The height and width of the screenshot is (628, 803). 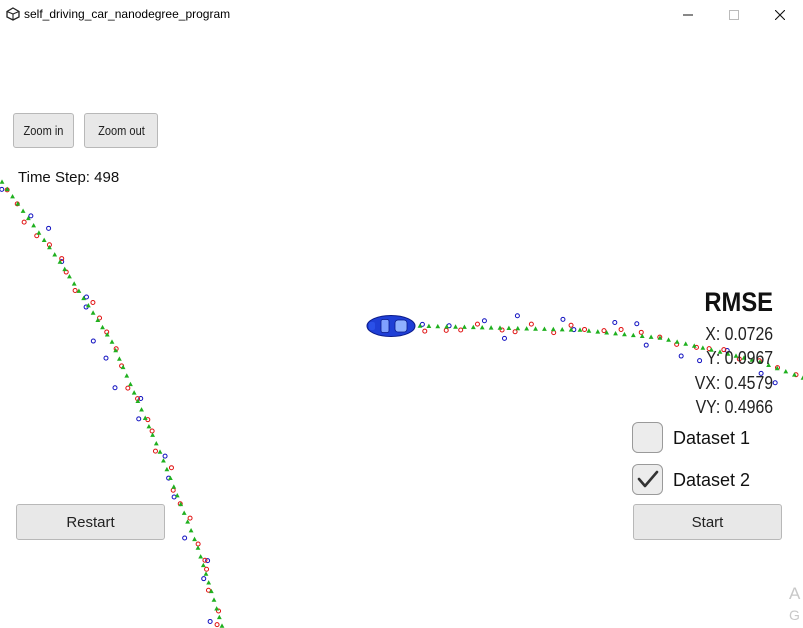 I want to click on zoom-out-button: Zoom out, so click(x=121, y=130).